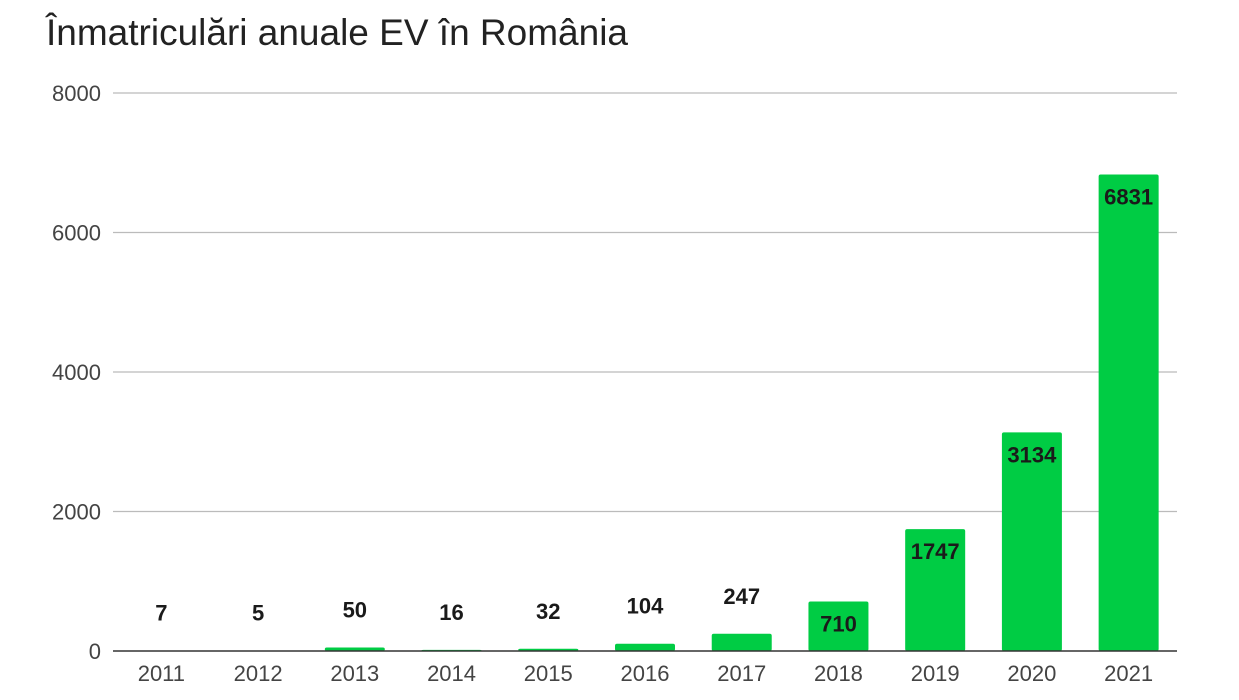 Image resolution: width=1239 pixels, height=700 pixels. Describe the element at coordinates (741, 596) in the screenshot. I see `data-label: 247` at that location.